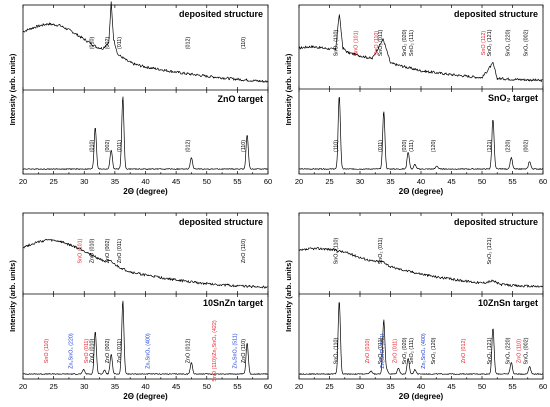 The width and height of the screenshot is (550, 407). I want to click on peak-label: SnO (011), so click(87, 351).